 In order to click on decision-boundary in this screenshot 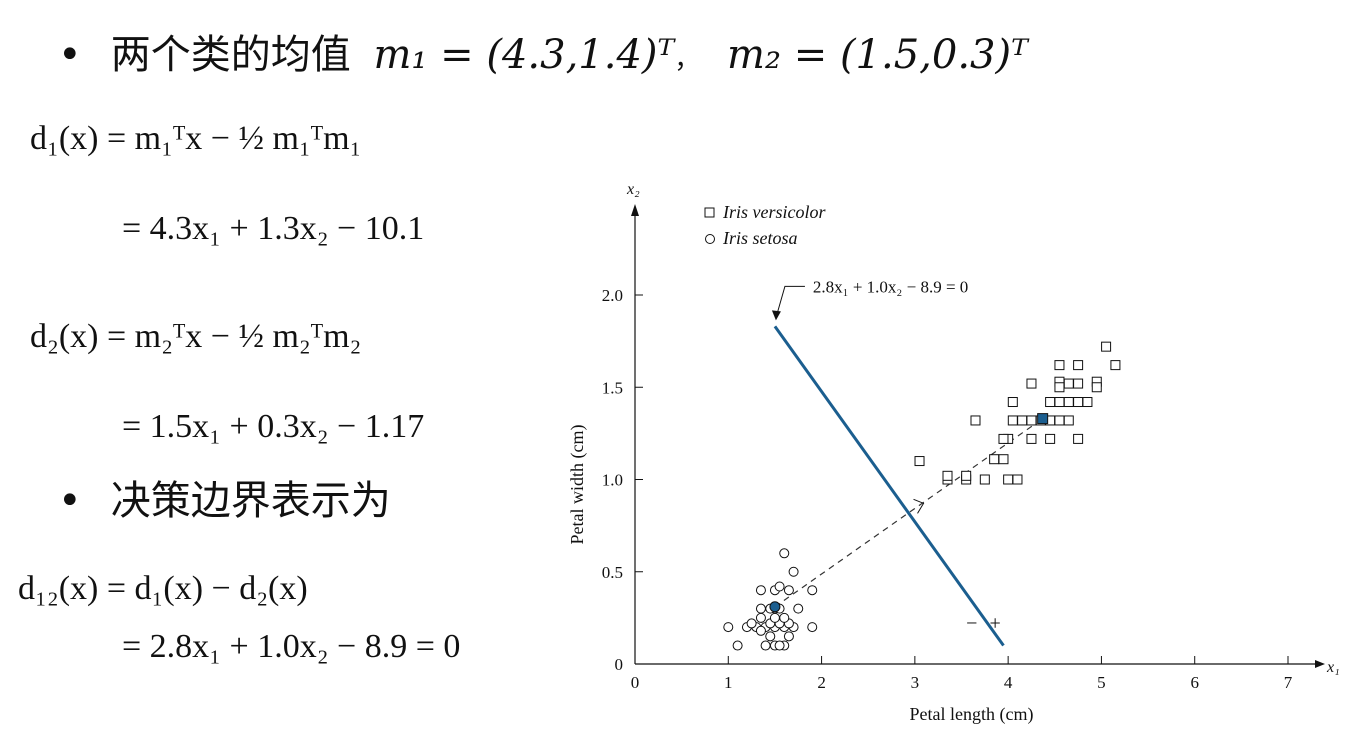, I will do `click(908, 486)`.